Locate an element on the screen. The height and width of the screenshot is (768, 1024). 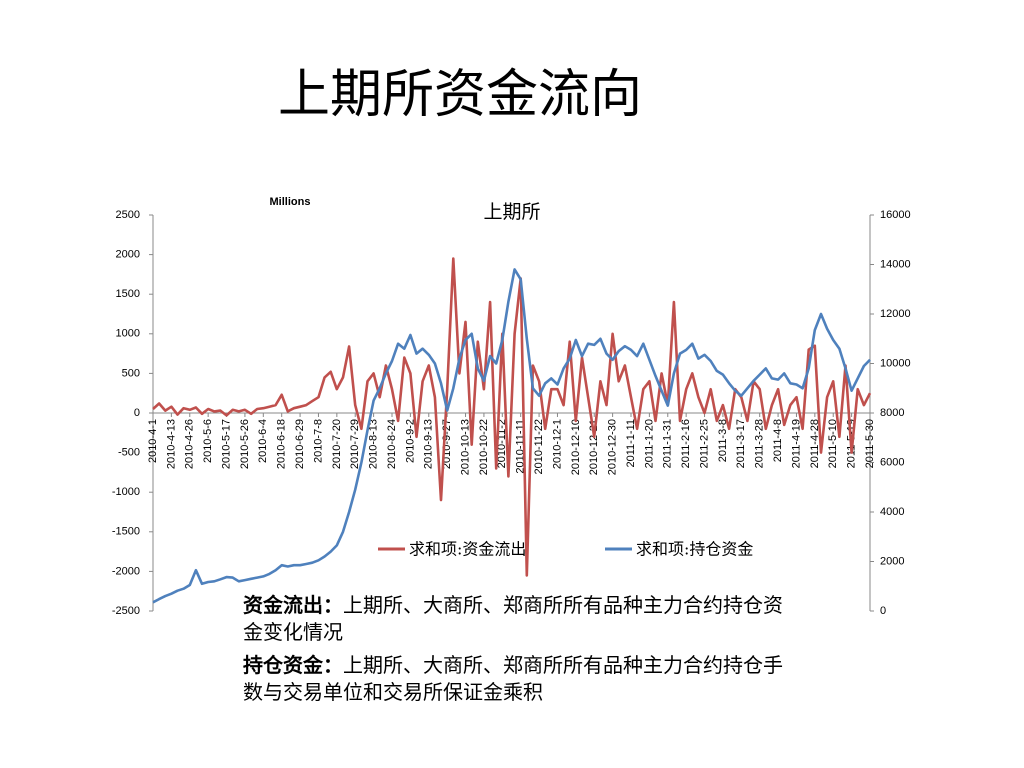
x-tick-label: 2011-5-10 is located at coordinates (833, 443).